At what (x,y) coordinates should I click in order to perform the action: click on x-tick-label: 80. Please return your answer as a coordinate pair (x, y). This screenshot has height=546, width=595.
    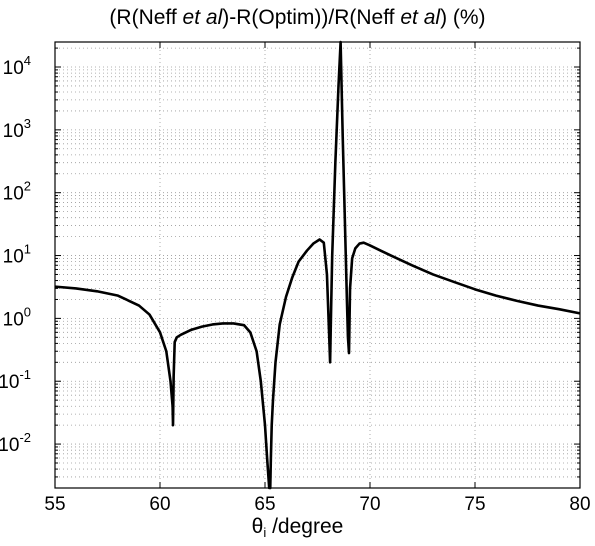
    Looking at the image, I should click on (579, 504).